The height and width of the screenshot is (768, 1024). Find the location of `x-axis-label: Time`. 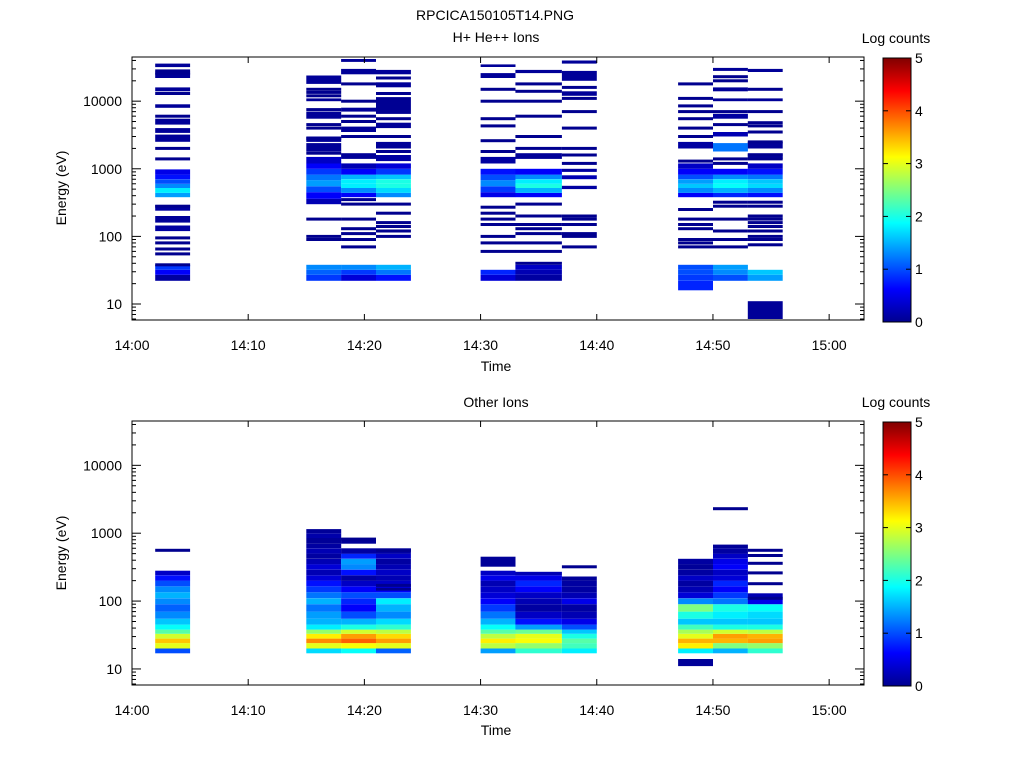

x-axis-label: Time is located at coordinates (496, 730).